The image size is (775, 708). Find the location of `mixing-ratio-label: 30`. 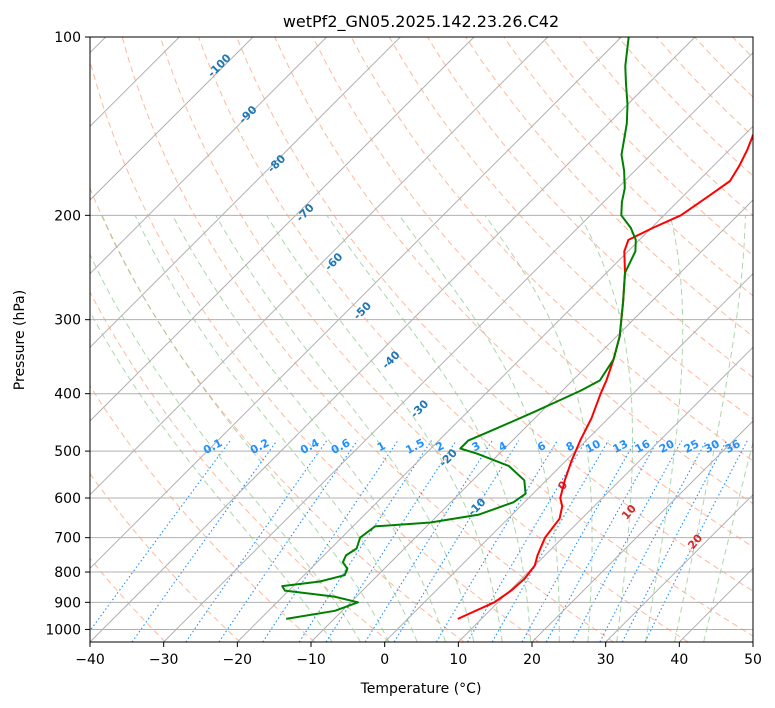

mixing-ratio-label: 30 is located at coordinates (712, 446).